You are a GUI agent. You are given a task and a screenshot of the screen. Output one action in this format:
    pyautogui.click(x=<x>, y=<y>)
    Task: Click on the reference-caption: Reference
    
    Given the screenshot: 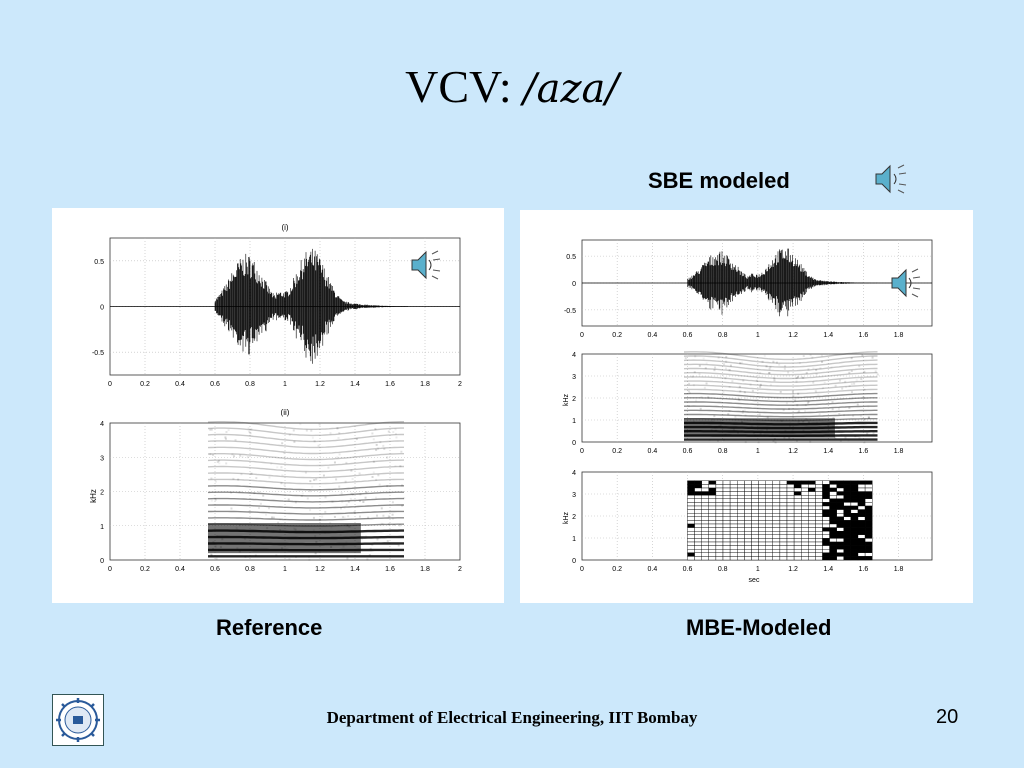 What is the action you would take?
    pyautogui.click(x=269, y=627)
    